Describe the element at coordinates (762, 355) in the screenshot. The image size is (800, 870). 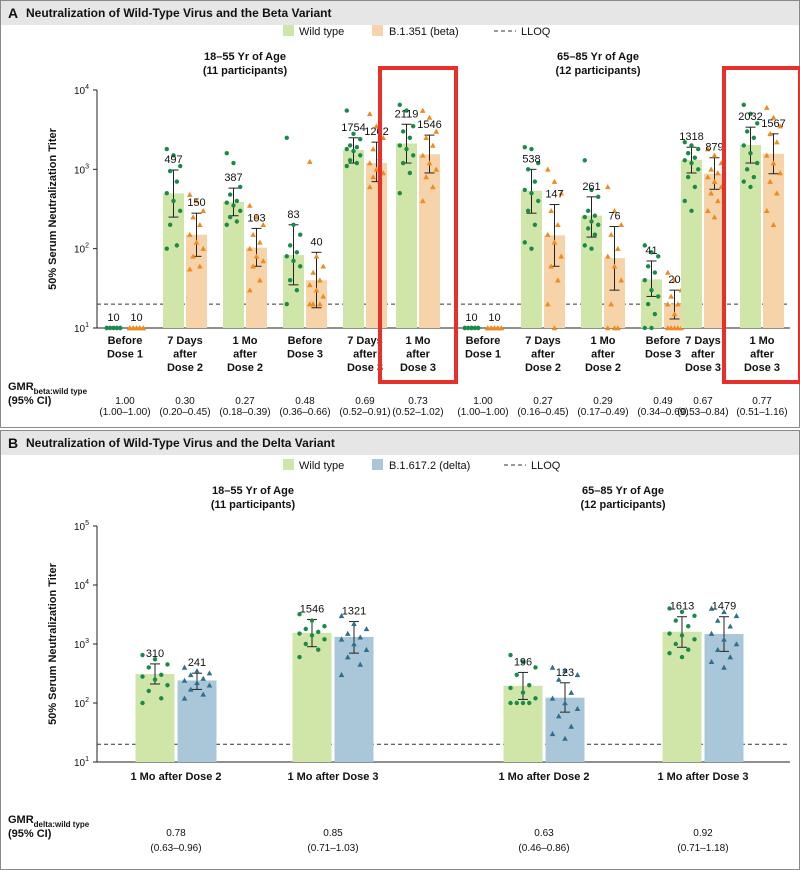
I see `category-label: after` at that location.